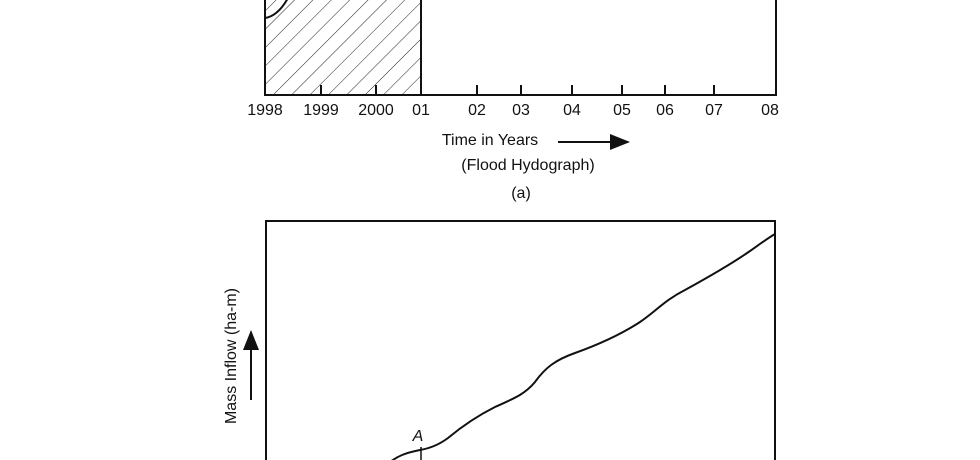 This screenshot has height=460, width=980. I want to click on x-tick-label: 2000, so click(376, 110).